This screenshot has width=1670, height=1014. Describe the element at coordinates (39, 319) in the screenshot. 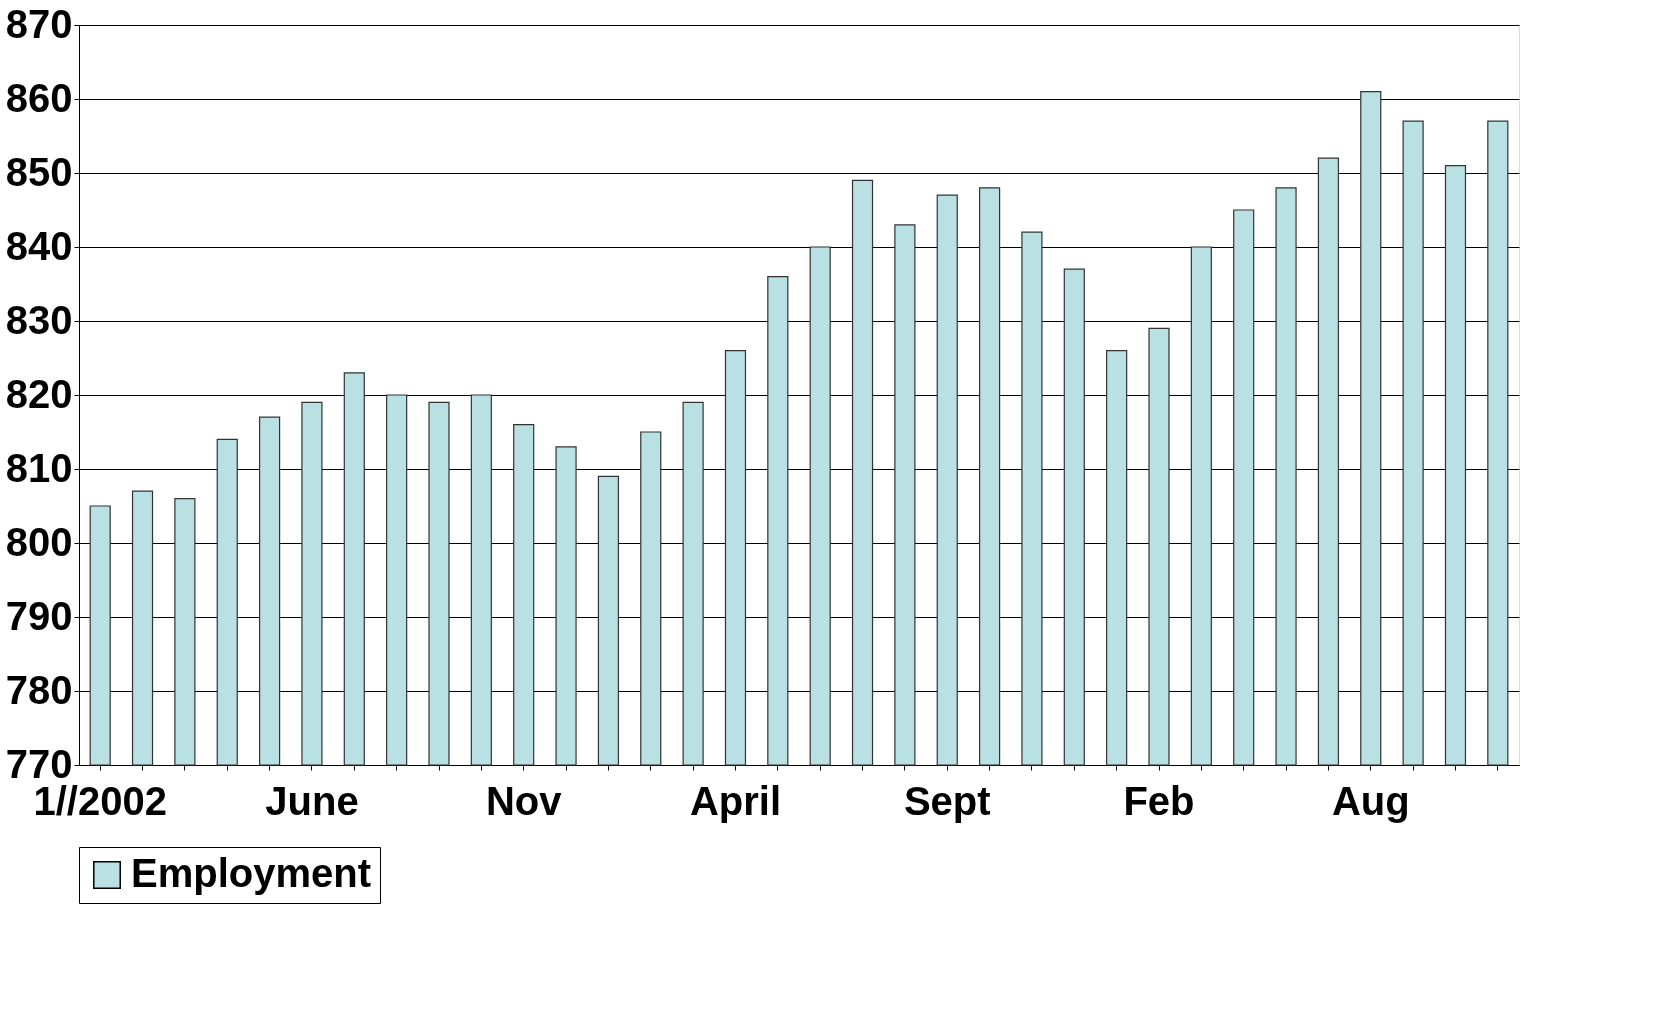

I see `y-tick-label: 830` at that location.